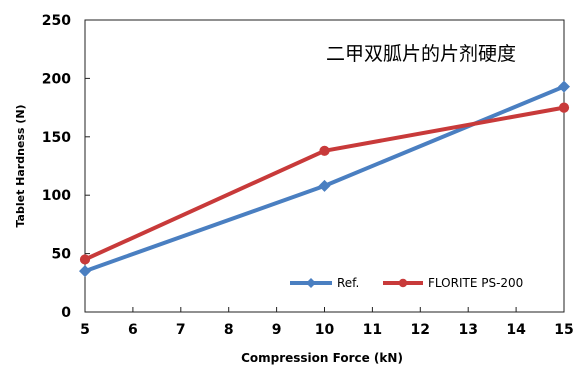 The height and width of the screenshot is (367, 574). What do you see at coordinates (229, 330) in the screenshot?
I see `x-tick-label: 8` at bounding box center [229, 330].